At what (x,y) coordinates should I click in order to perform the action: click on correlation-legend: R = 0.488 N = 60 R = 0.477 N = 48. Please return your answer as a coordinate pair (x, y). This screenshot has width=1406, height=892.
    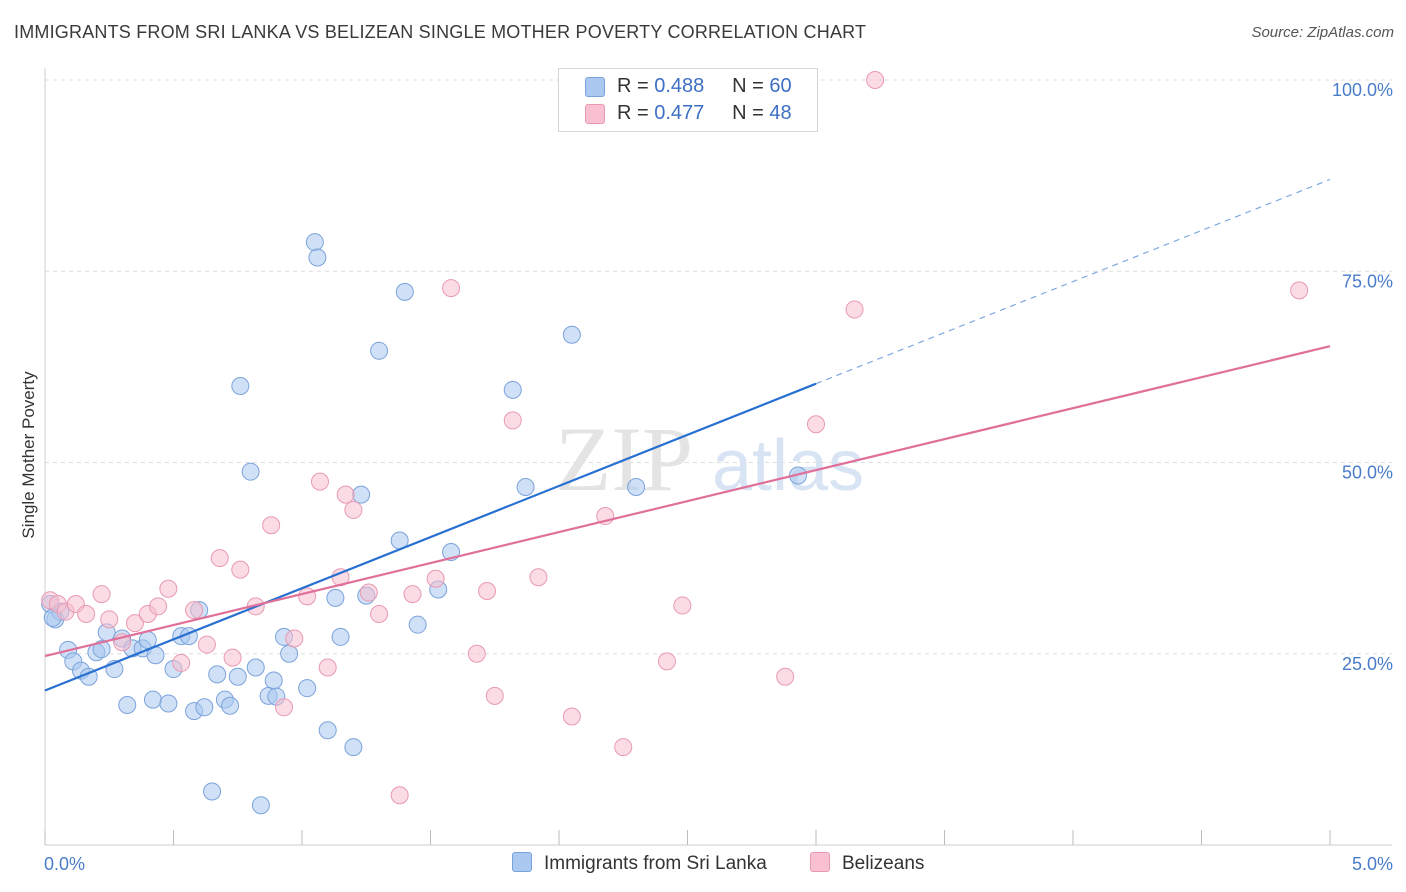
    Looking at the image, I should click on (688, 100).